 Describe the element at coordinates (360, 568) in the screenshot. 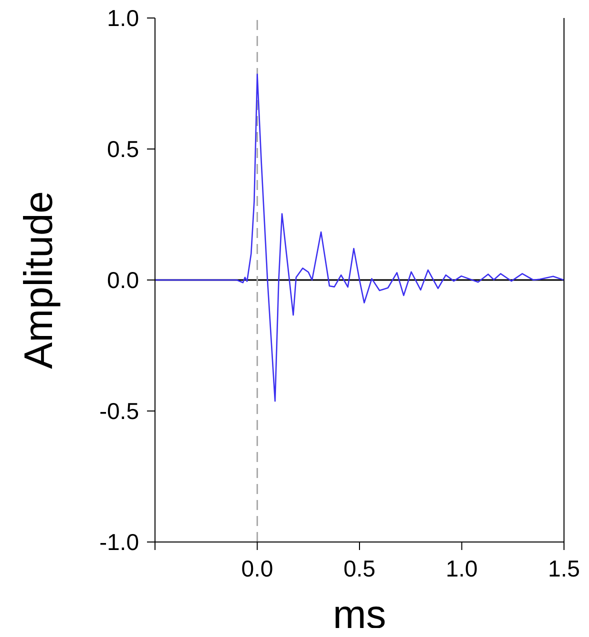

I see `x-tick-label: 0.5` at that location.